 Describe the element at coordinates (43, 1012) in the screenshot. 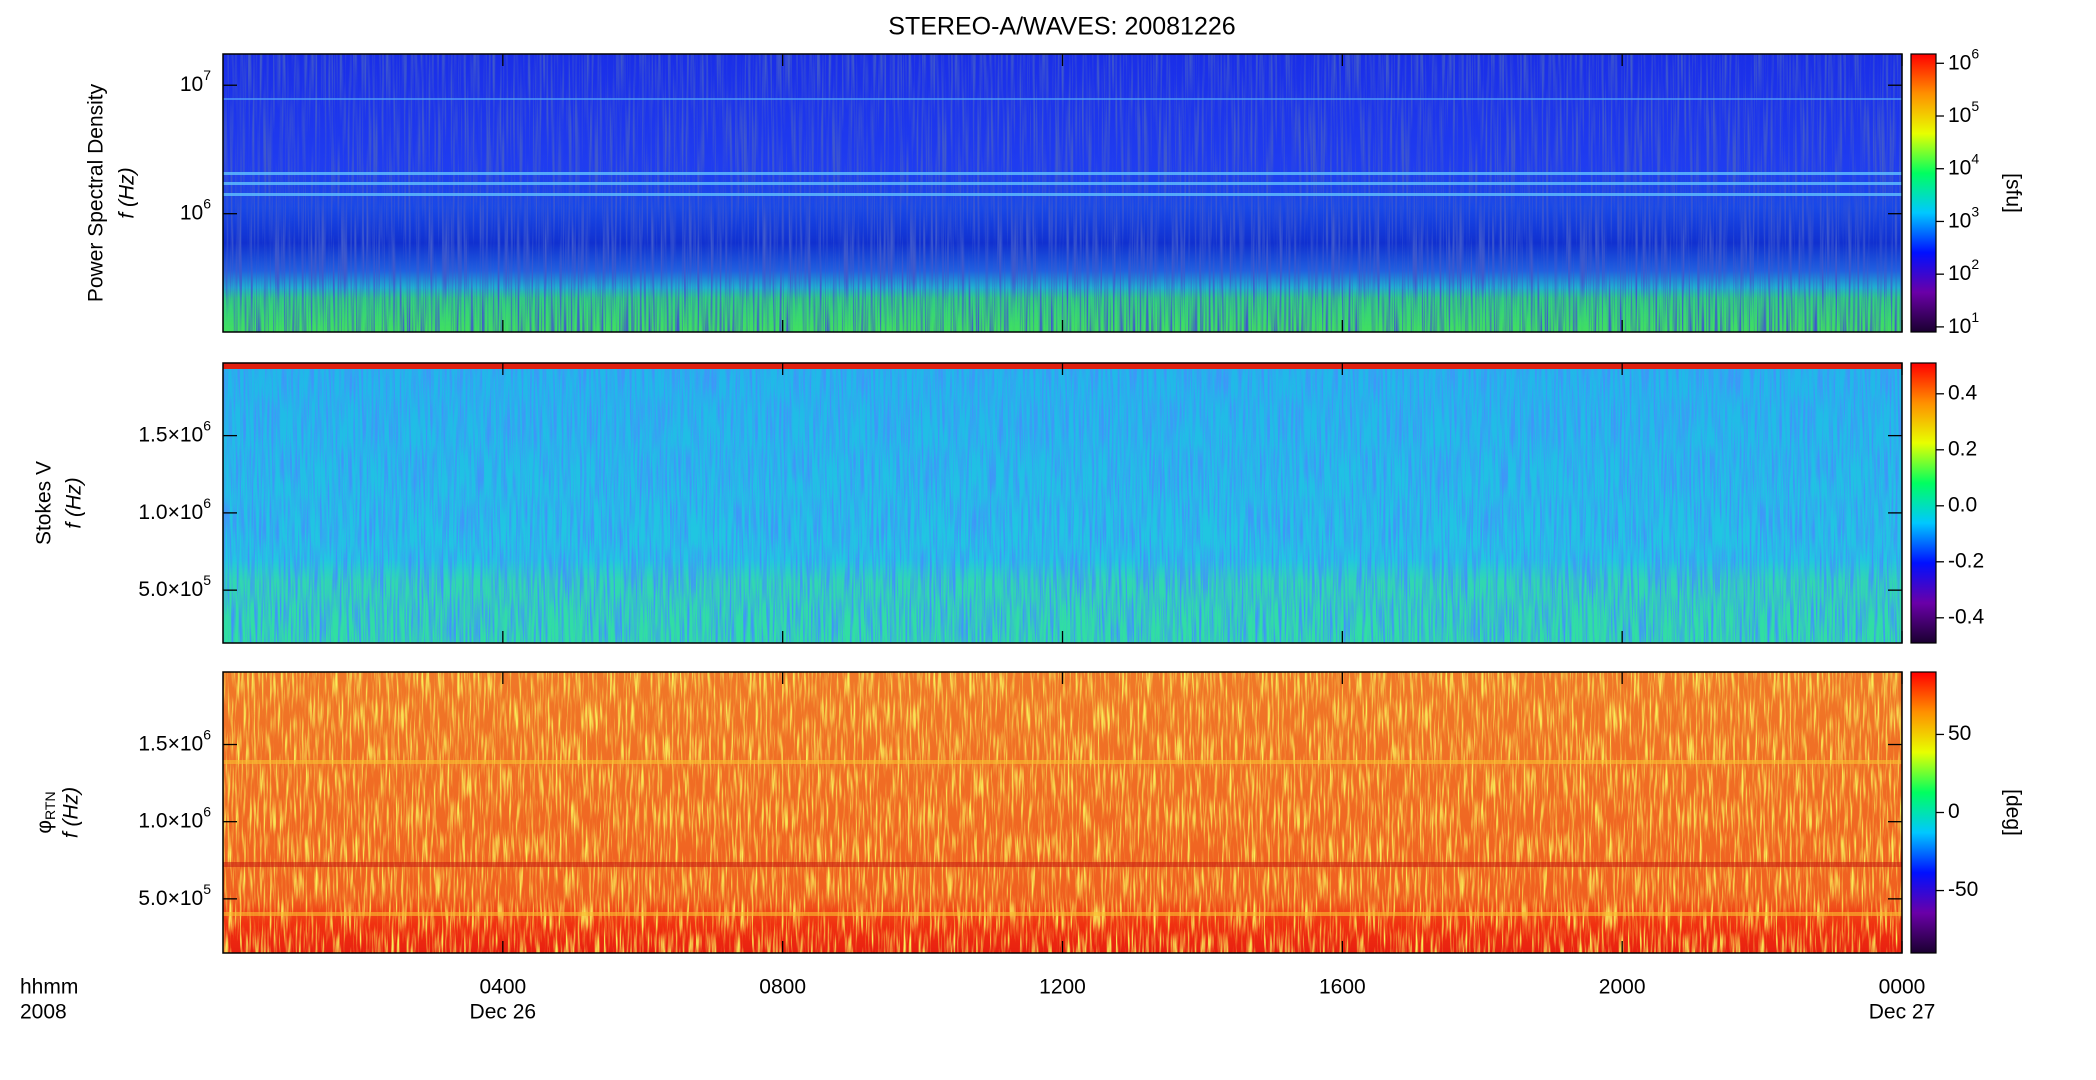

I see `x-year-label: 2008` at that location.